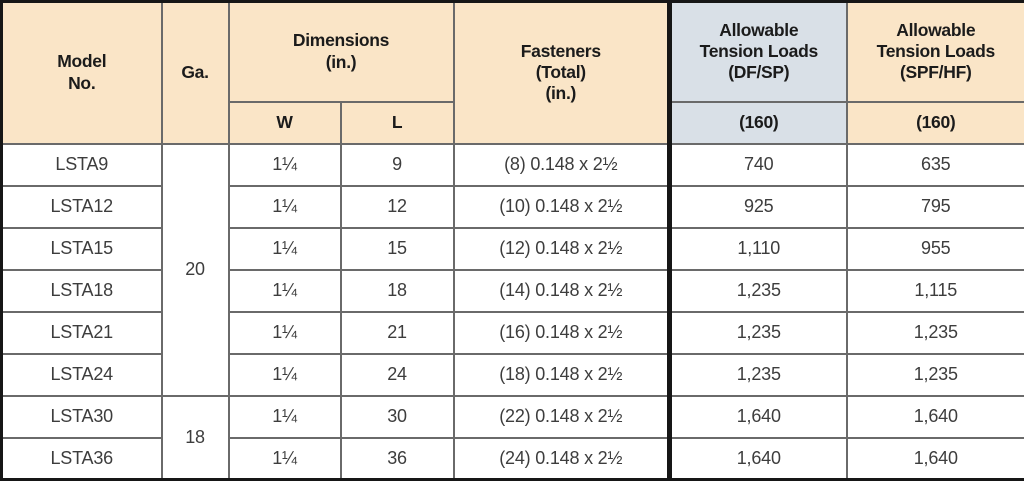 The image size is (1024, 481). I want to click on table-row: LSTA12 1¼ 12 (10) 0.148 x 2½ 925 795, so click(513, 207).